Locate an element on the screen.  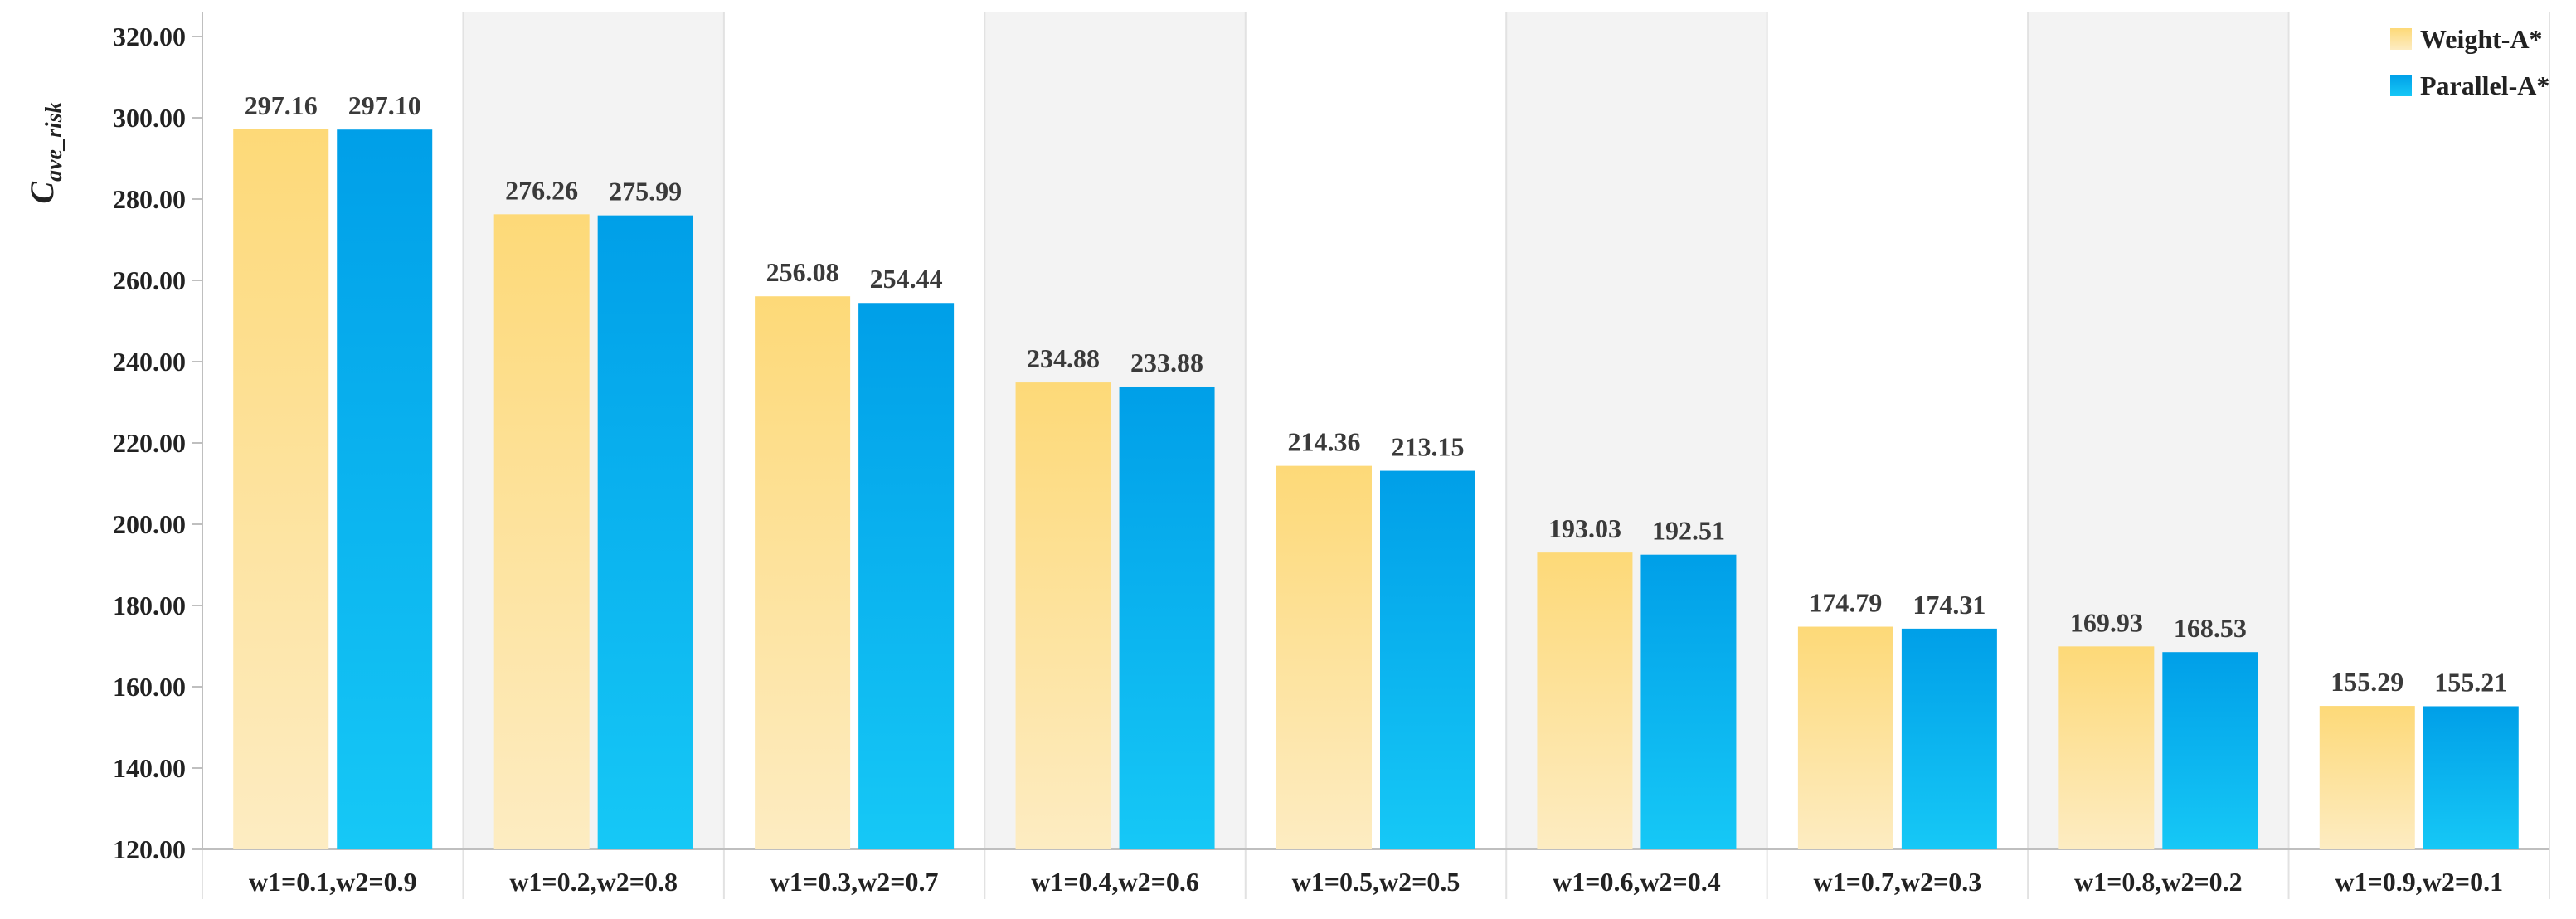
y-tick-label: 260.00 is located at coordinates (150, 280).